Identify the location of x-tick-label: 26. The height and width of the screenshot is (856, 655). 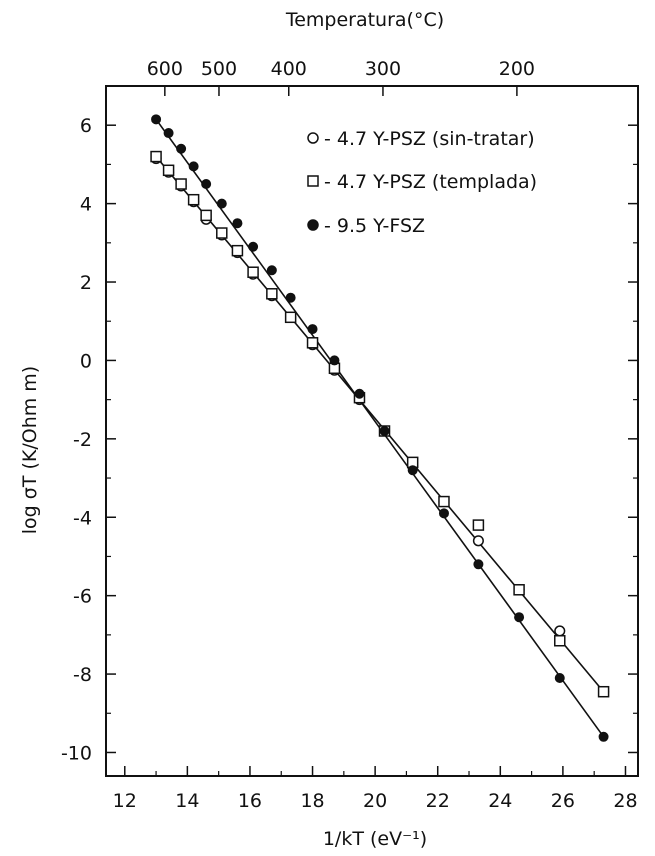
(563, 801).